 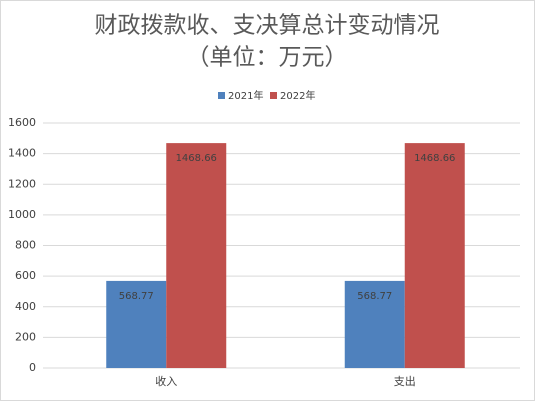 What do you see at coordinates (405, 381) in the screenshot?
I see `x-tick-label: 支出` at bounding box center [405, 381].